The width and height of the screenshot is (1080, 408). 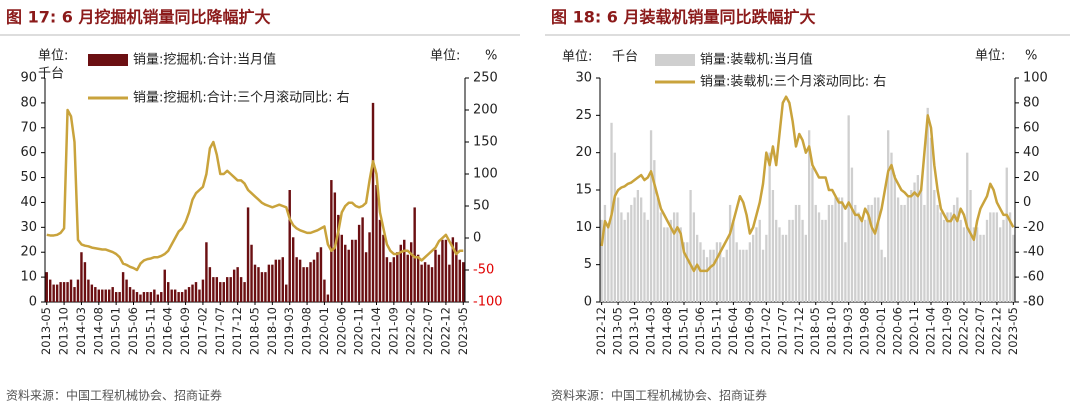 What do you see at coordinates (601, 331) in the screenshot?
I see `x-tick-label: 2012-12` at bounding box center [601, 331].